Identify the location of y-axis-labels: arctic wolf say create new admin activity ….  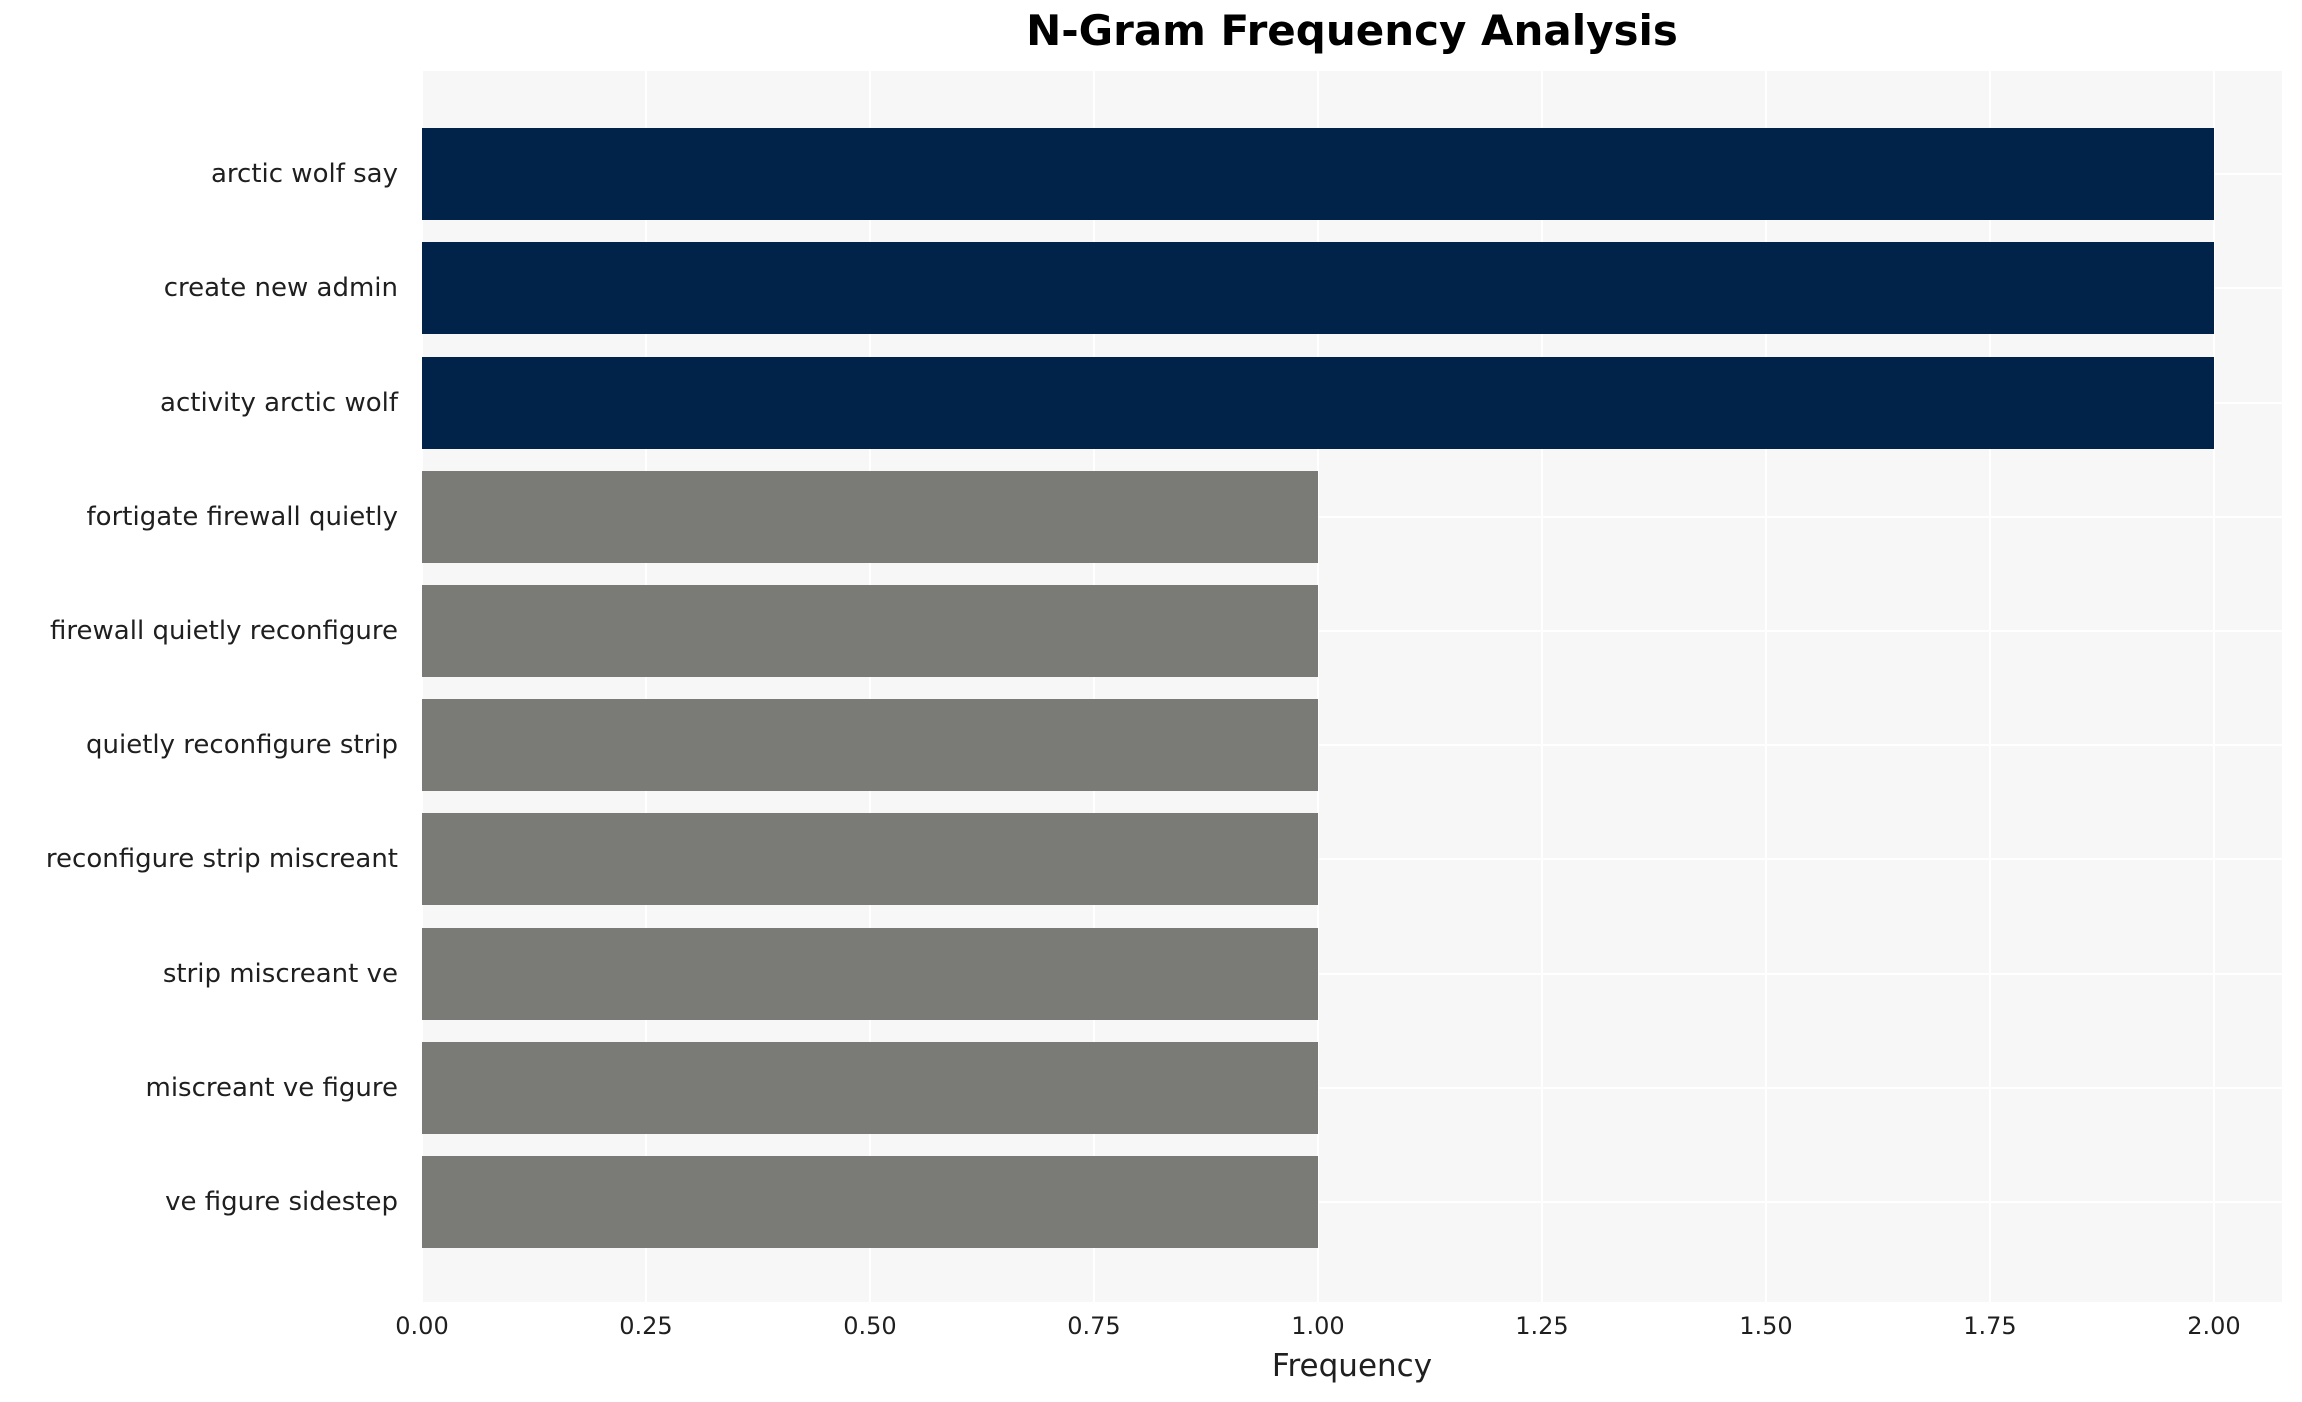
(205, 688).